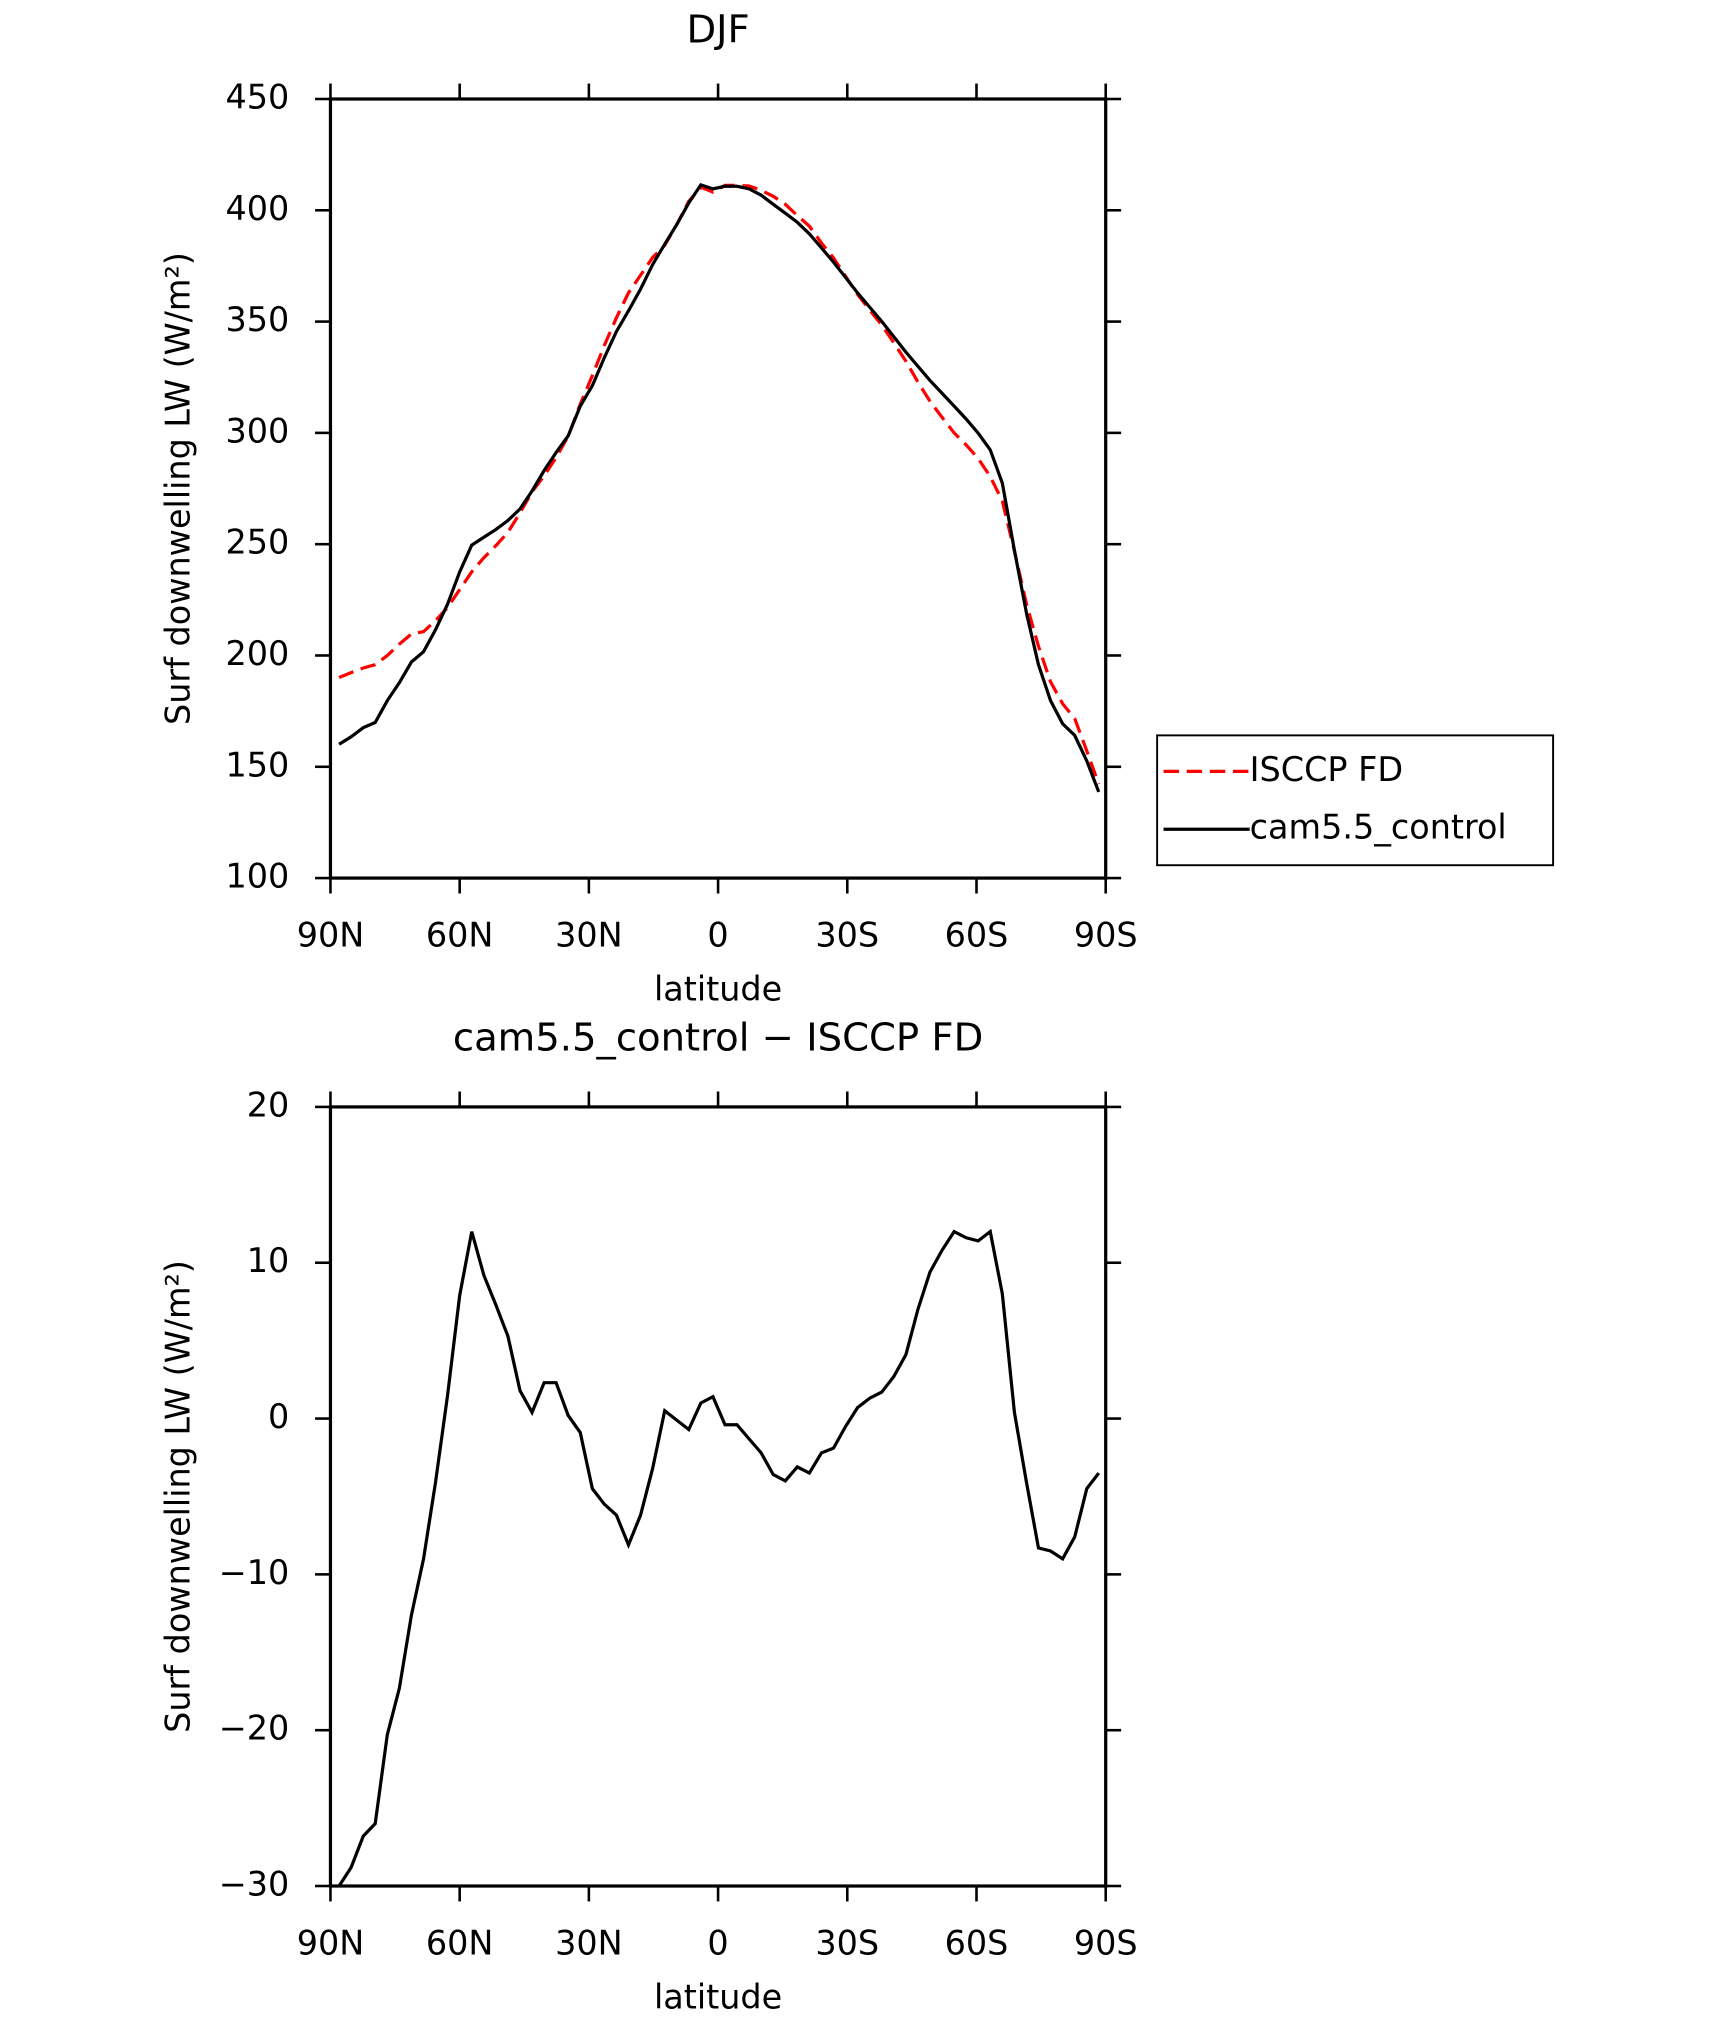 Image resolution: width=1710 pixels, height=2021 pixels. What do you see at coordinates (258, 653) in the screenshot?
I see `y-tick-label: 200` at bounding box center [258, 653].